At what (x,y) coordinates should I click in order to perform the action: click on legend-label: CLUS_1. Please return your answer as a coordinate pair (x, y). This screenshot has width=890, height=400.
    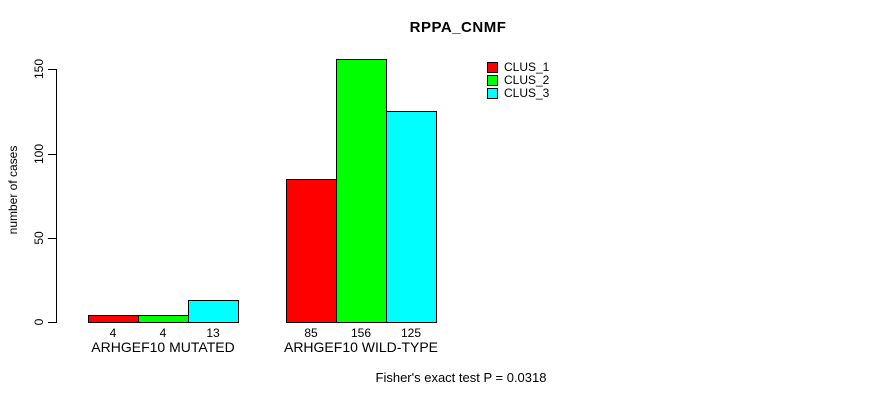
    Looking at the image, I should click on (527, 67).